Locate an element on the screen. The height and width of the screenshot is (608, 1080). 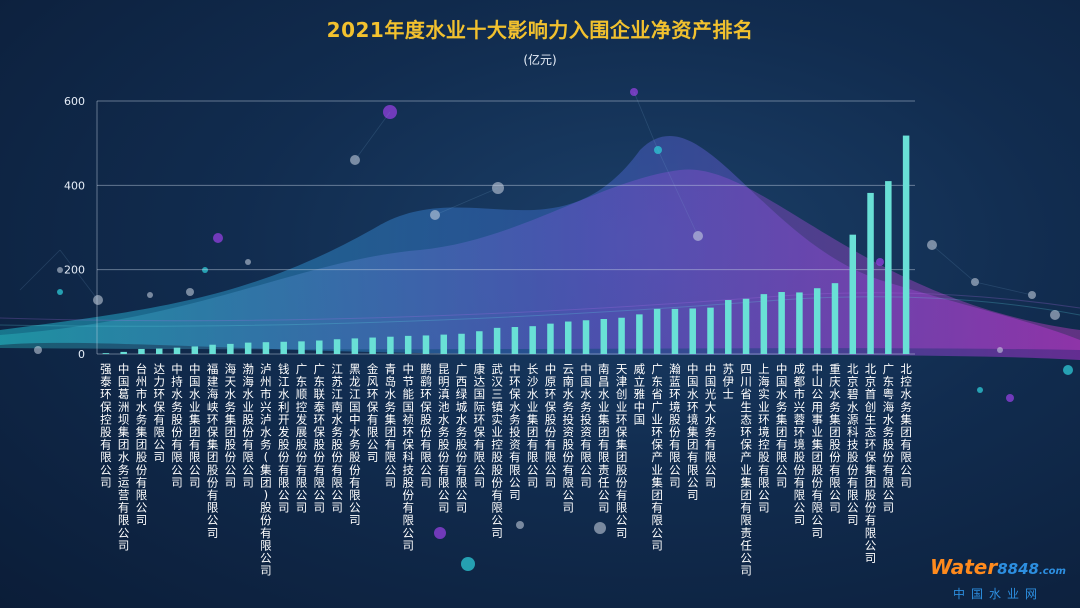
x-tick-label: 鹏鹞环保股份有限公司 is located at coordinates (426, 425).